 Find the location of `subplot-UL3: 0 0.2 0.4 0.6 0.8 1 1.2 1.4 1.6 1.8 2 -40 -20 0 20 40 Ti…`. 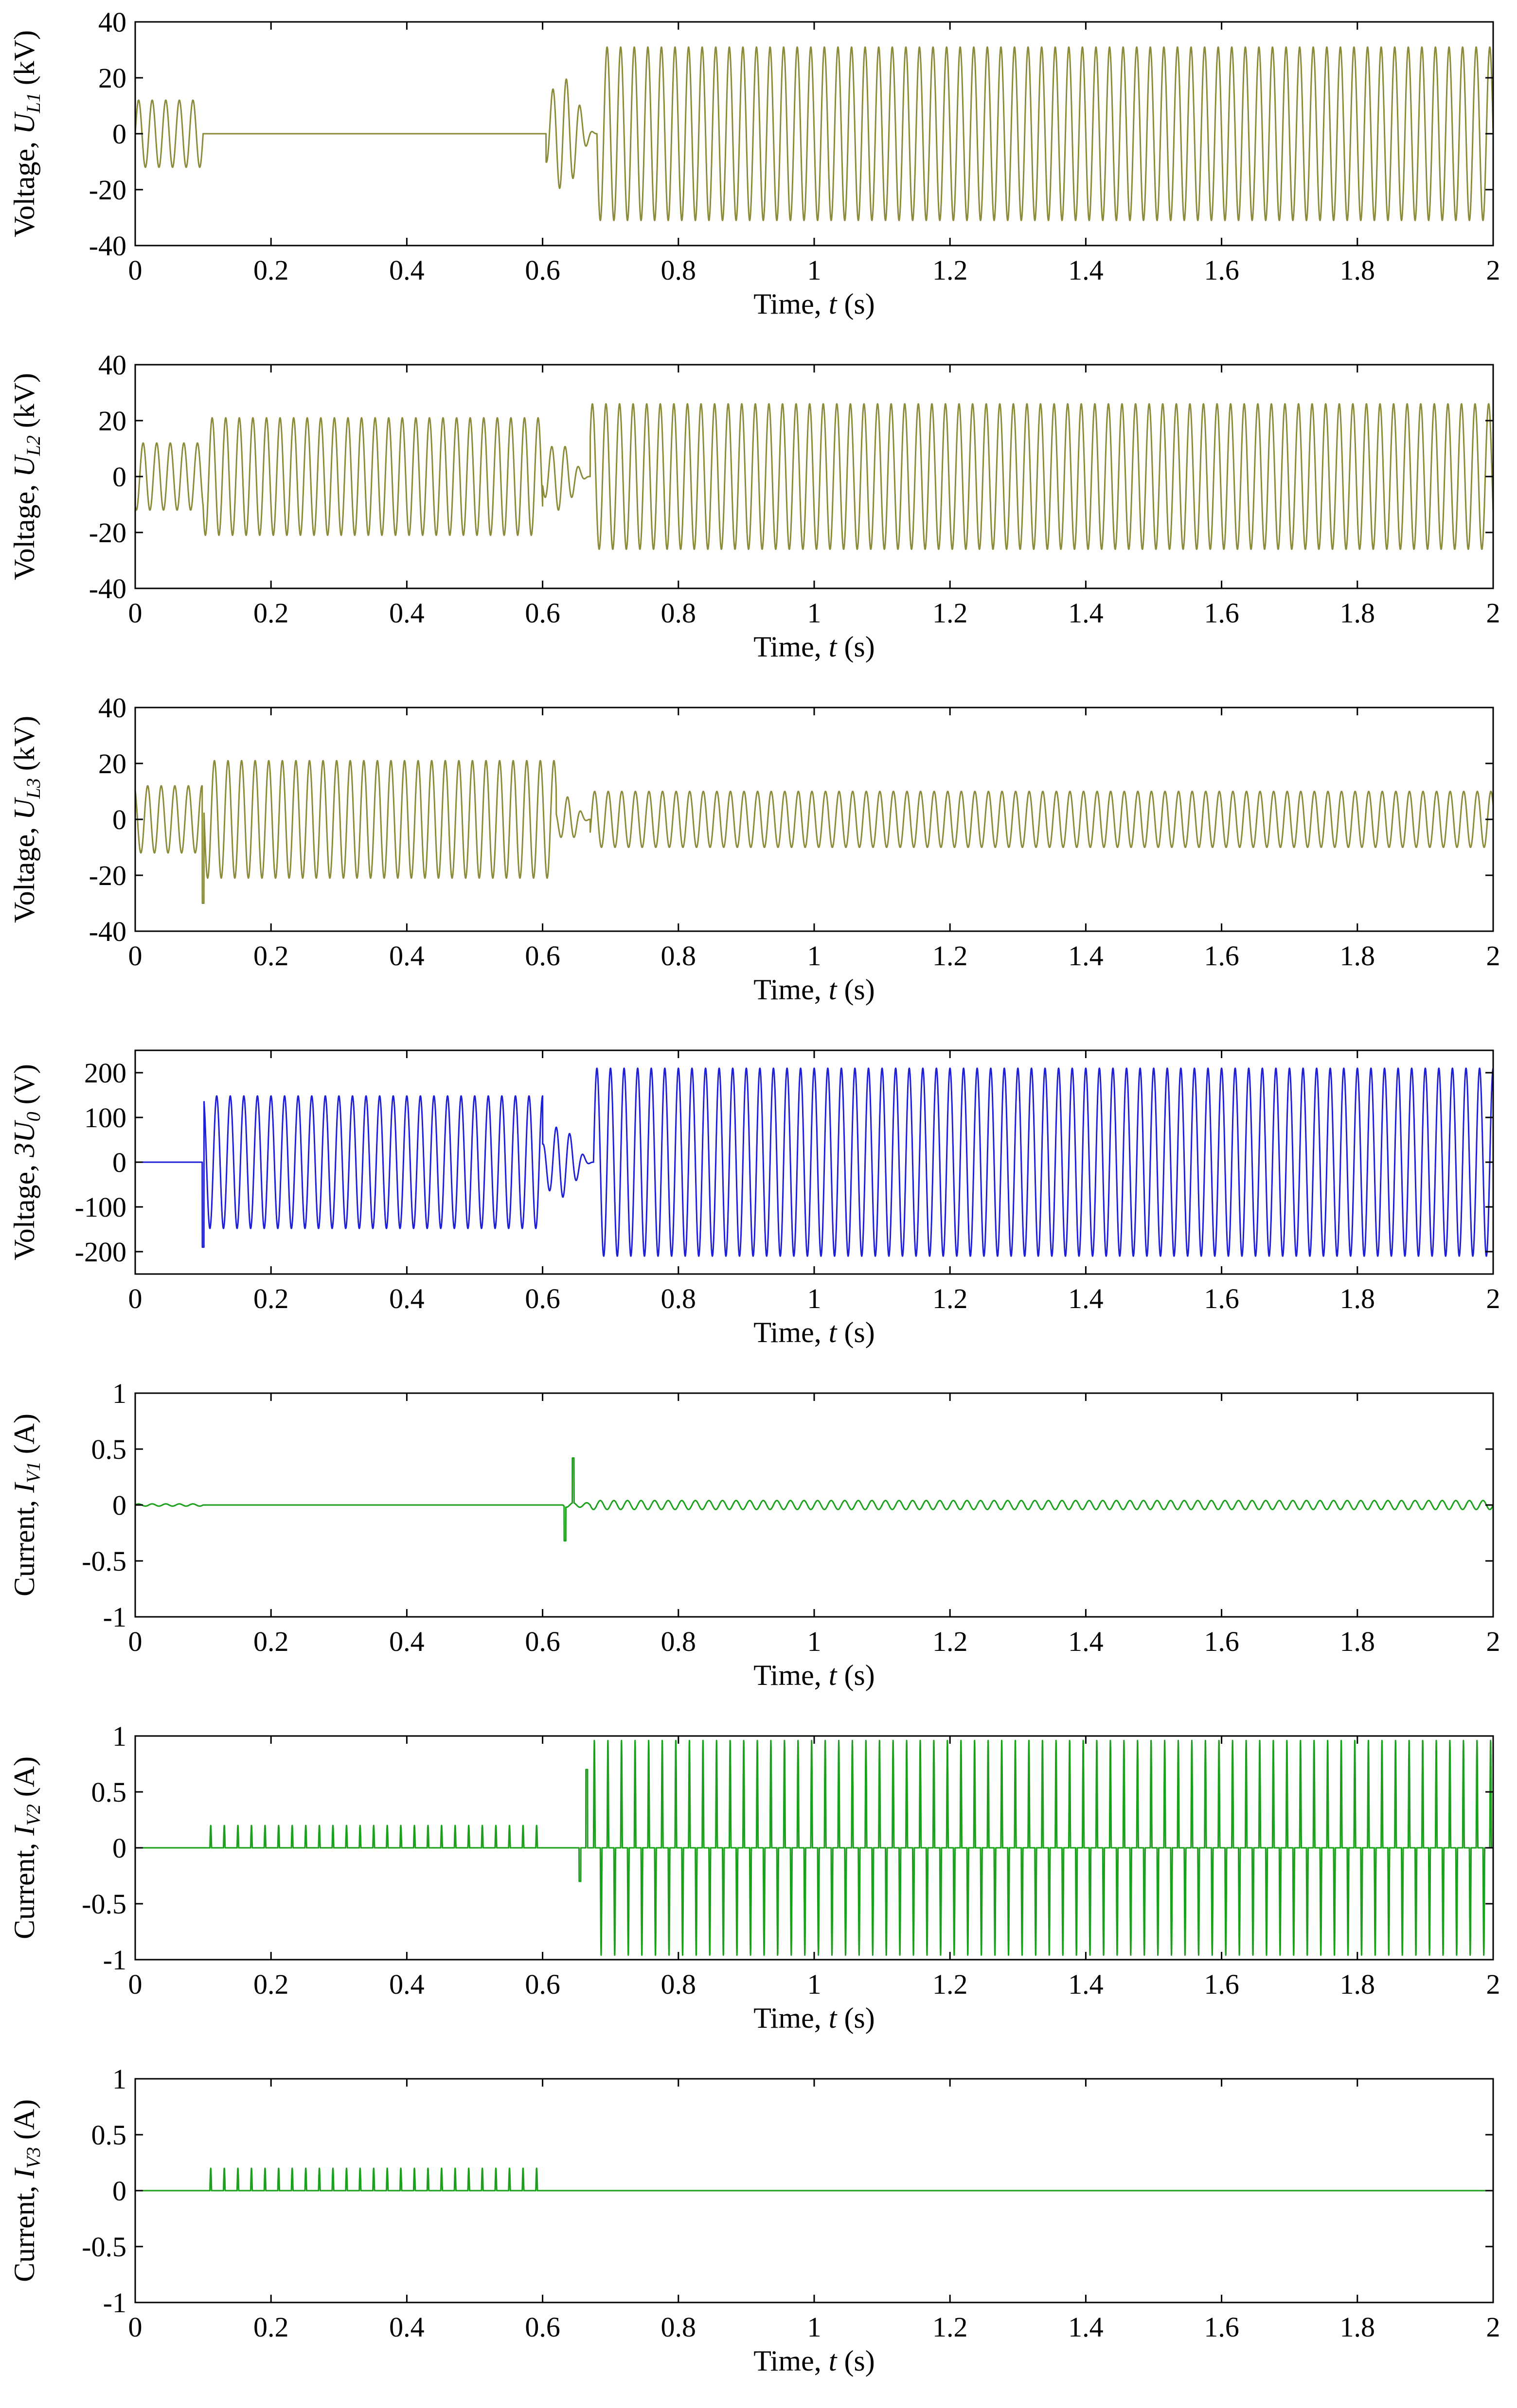

subplot-UL3: 0 0.2 0.4 0.6 0.8 1 1.2 1.4 1.6 1.8 2 -40 -20 0 20 40 Ti… is located at coordinates (754, 849).